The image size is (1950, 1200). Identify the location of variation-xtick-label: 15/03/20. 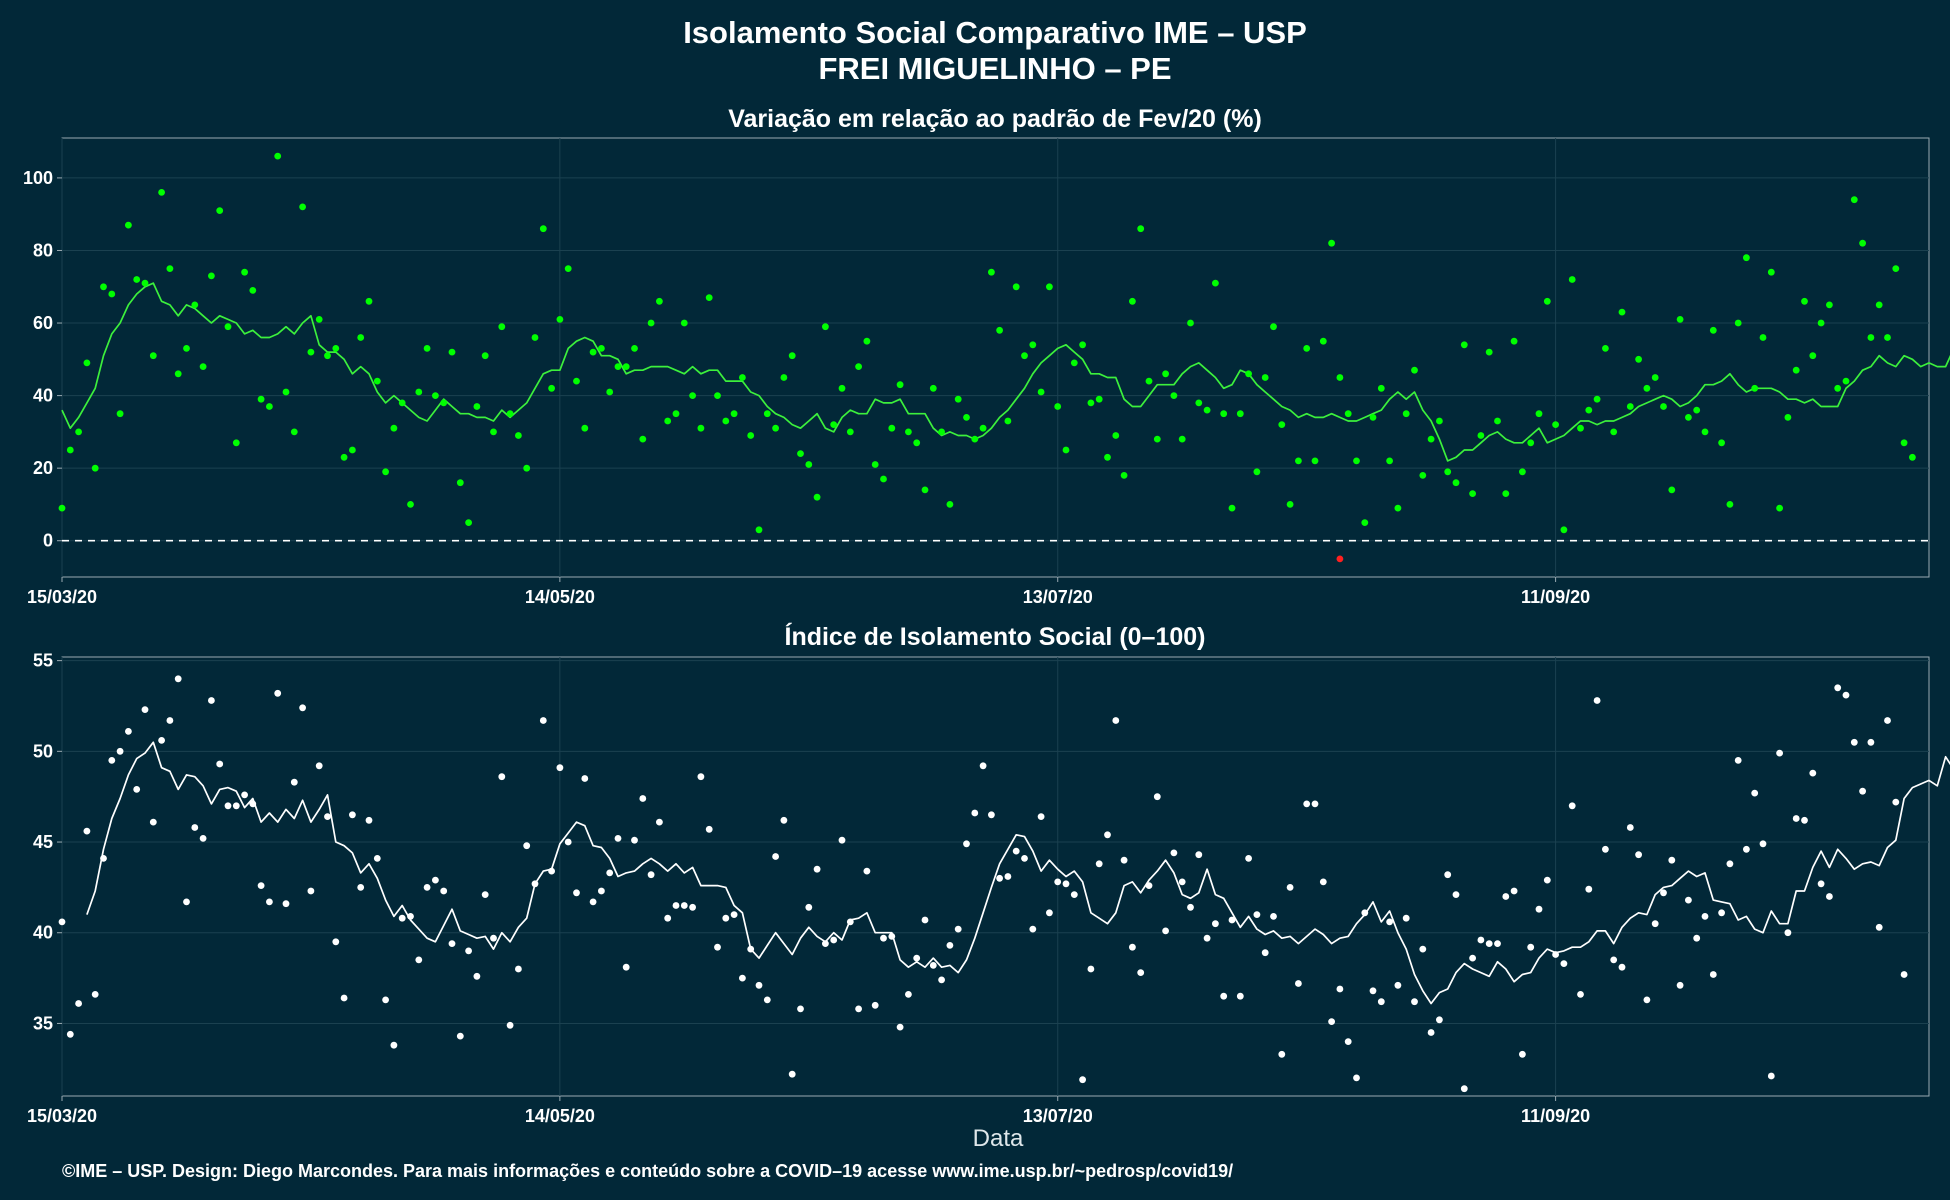
(62, 597).